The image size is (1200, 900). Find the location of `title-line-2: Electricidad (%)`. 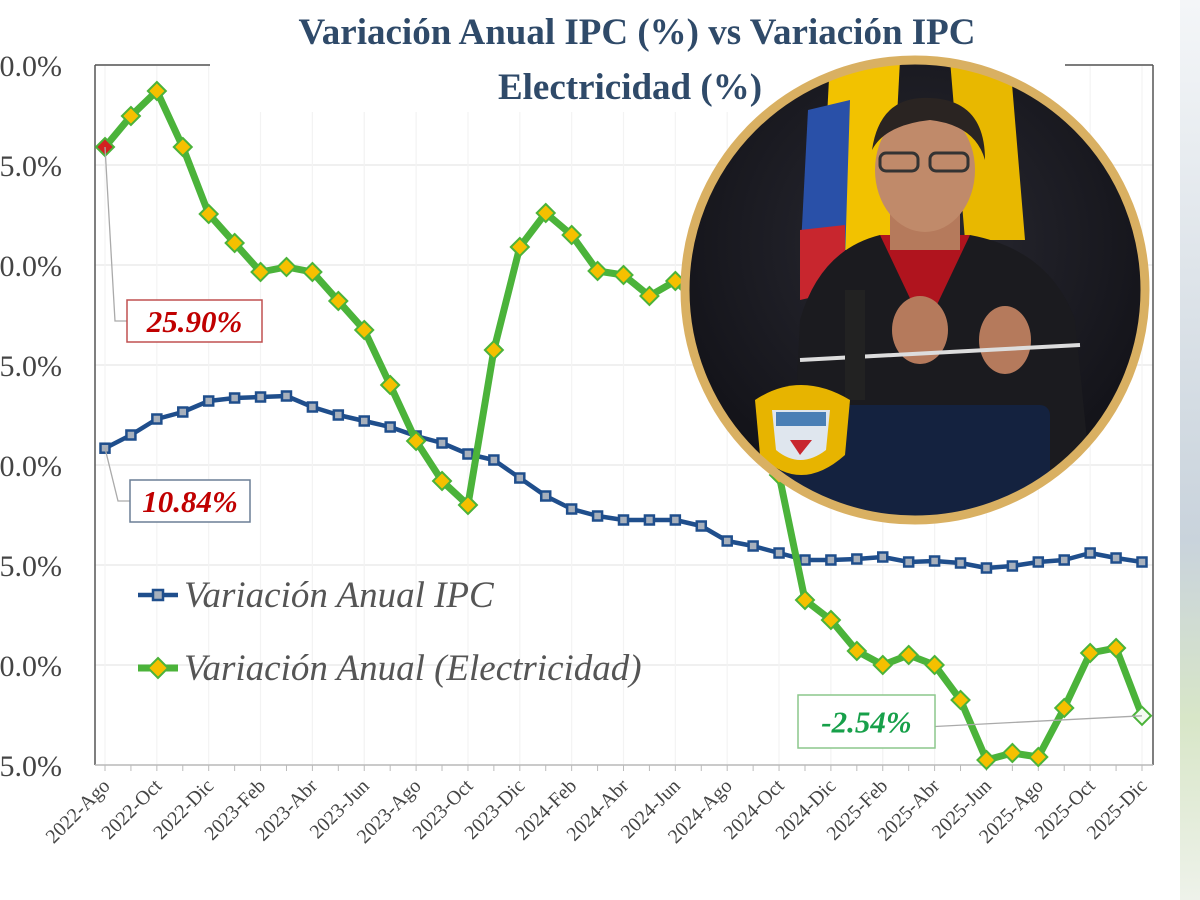

title-line-2: Electricidad (%) is located at coordinates (630, 87).